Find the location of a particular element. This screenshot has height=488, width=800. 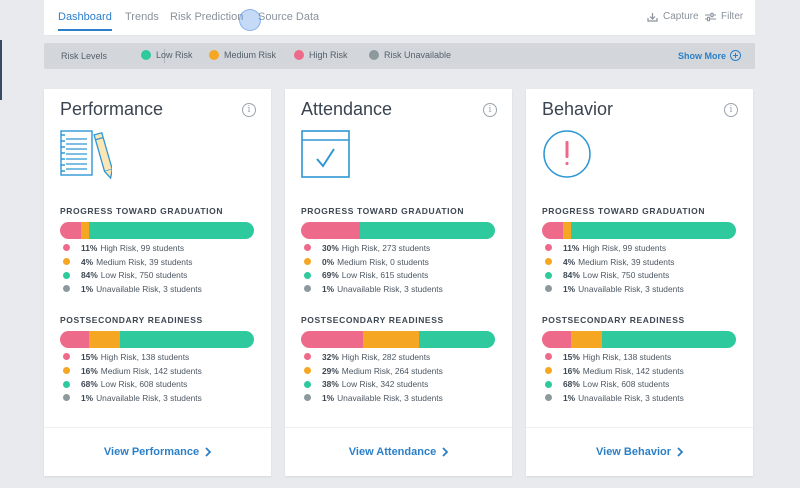

show-more-button: Show More is located at coordinates (709, 55).